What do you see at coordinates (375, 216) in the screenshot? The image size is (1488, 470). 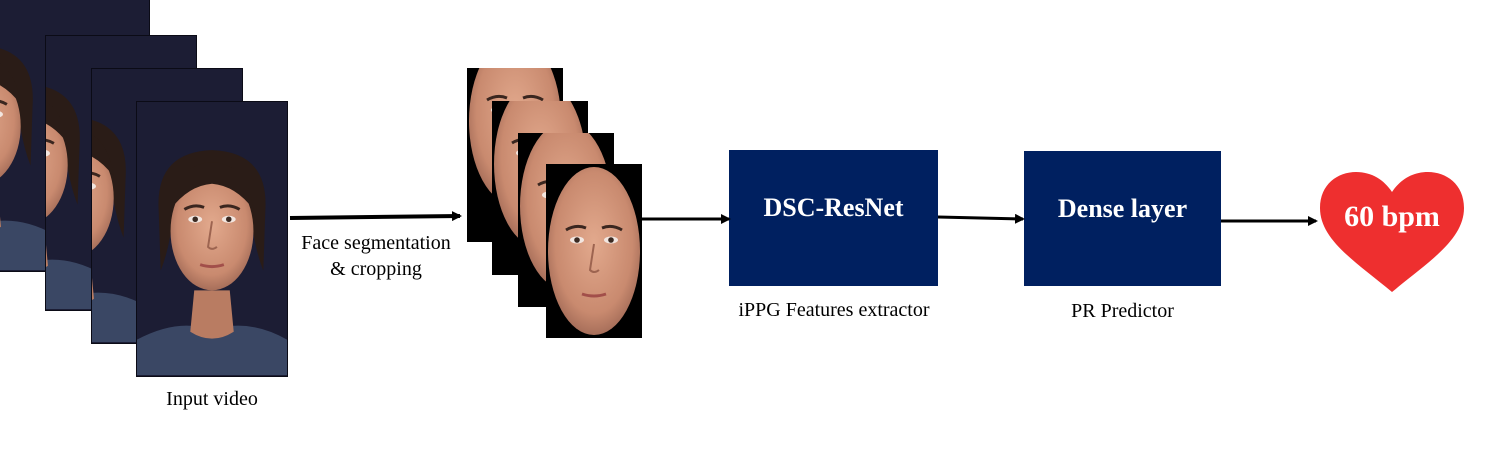 I see `arrow-video-to-crop` at bounding box center [375, 216].